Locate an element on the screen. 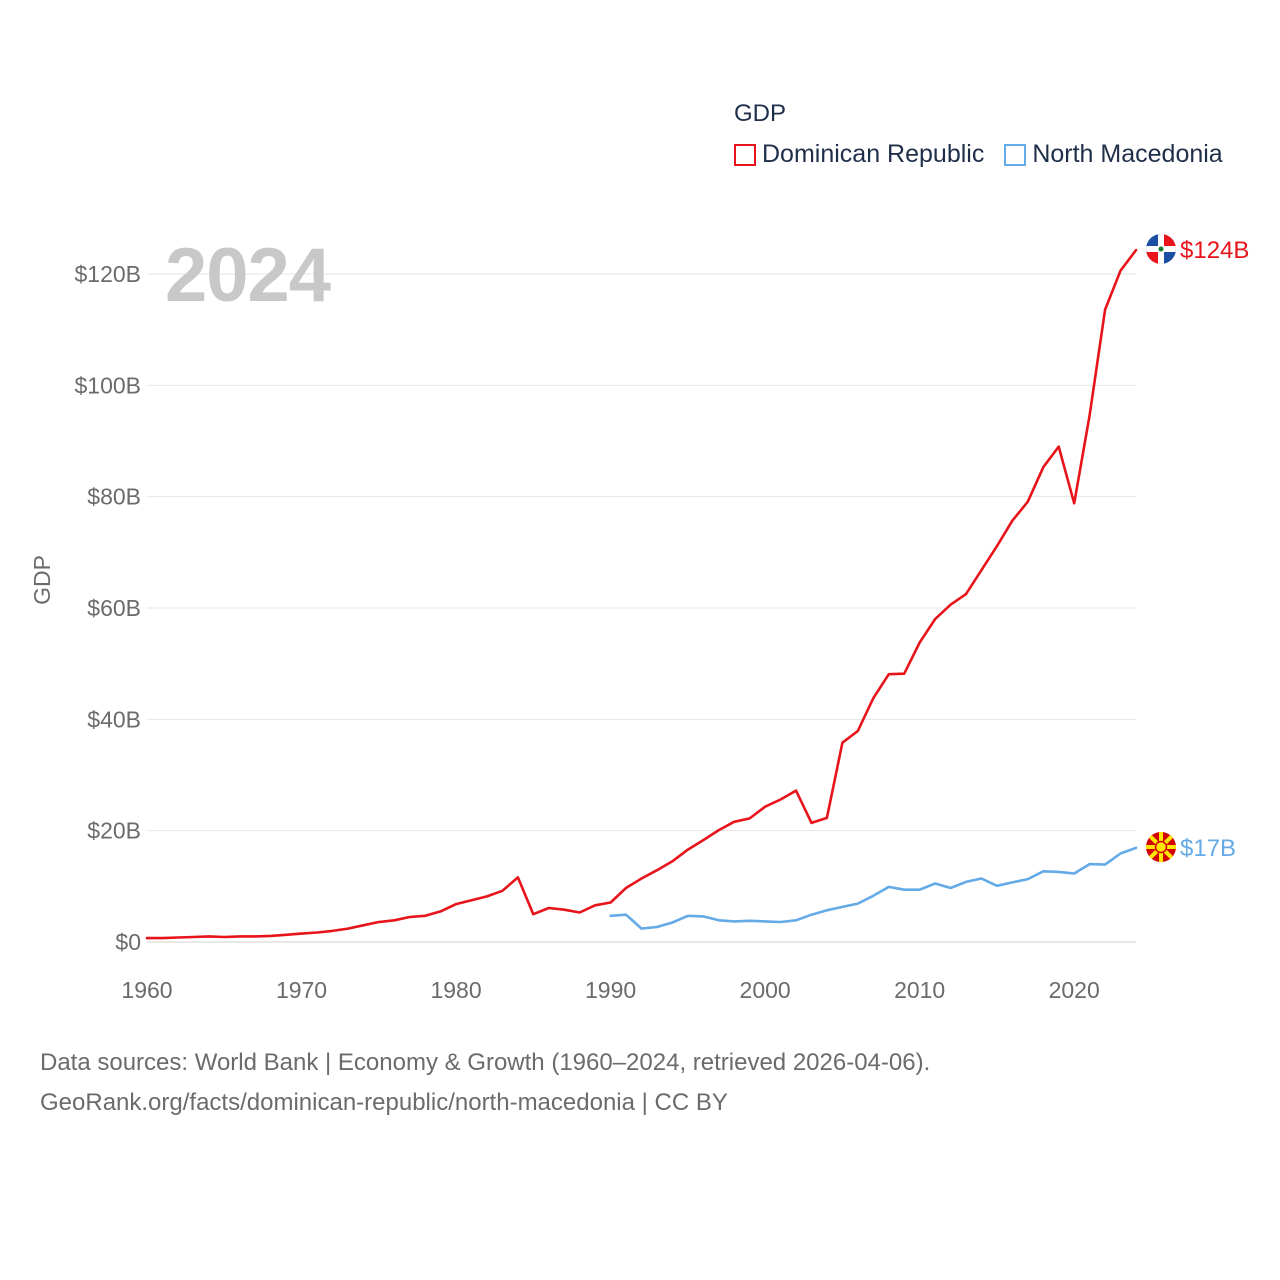 The height and width of the screenshot is (1280, 1280). y-tick-label: $0 is located at coordinates (128, 942).